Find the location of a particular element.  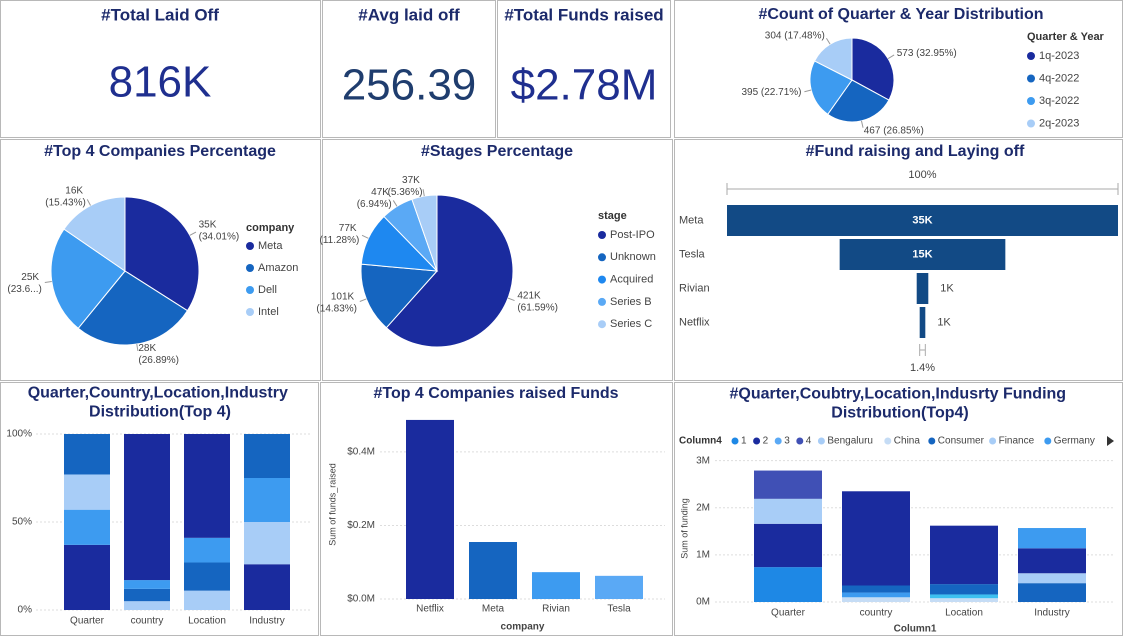

legend-label: Intel is located at coordinates (268, 312).